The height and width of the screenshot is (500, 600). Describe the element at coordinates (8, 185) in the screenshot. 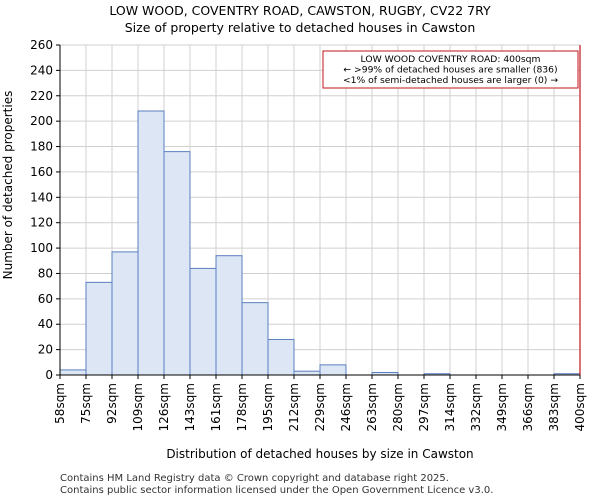

I see `y-axis-label: Number of detached properties` at that location.